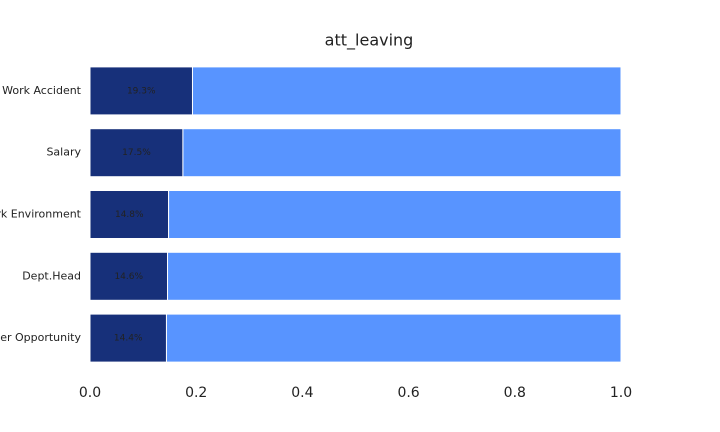 This screenshot has width=720, height=432. What do you see at coordinates (515, 393) in the screenshot?
I see `x-tick-label: 0.8` at bounding box center [515, 393].